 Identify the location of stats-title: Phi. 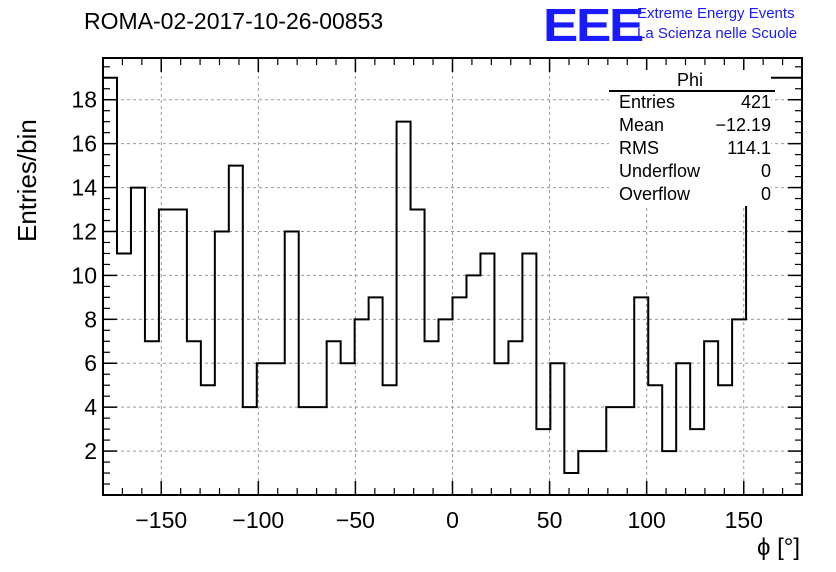
(689, 80).